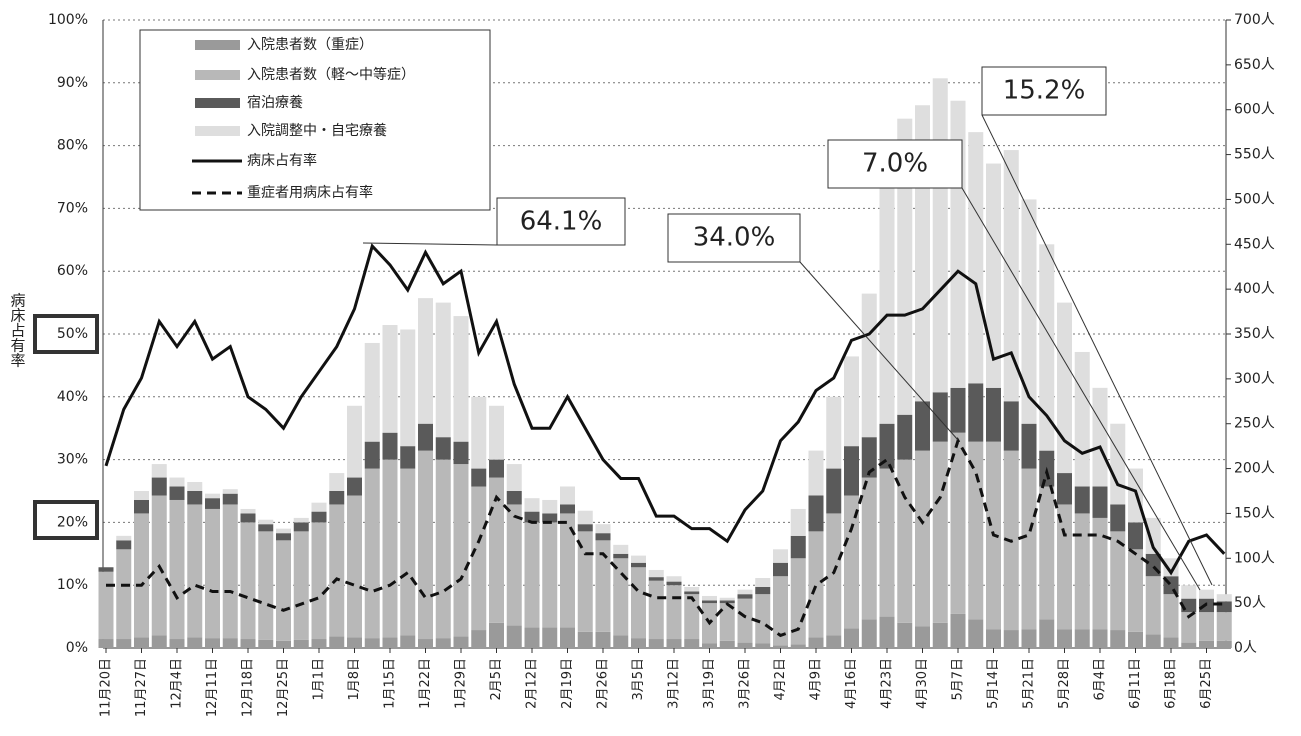  I want to click on annotation: 34.0%, so click(734, 238).